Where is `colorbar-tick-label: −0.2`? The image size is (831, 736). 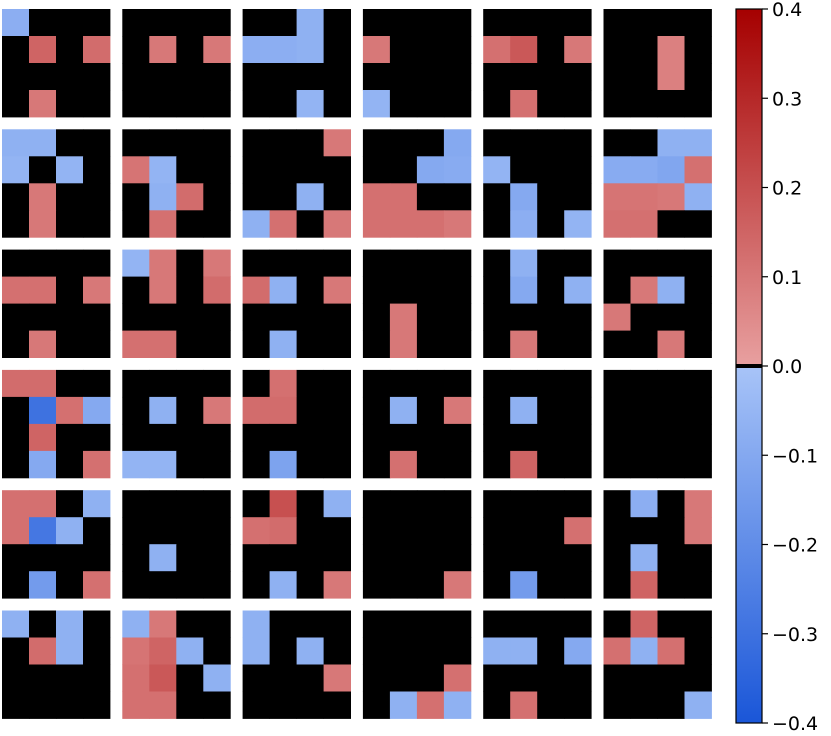
colorbar-tick-label: −0.2 is located at coordinates (795, 546).